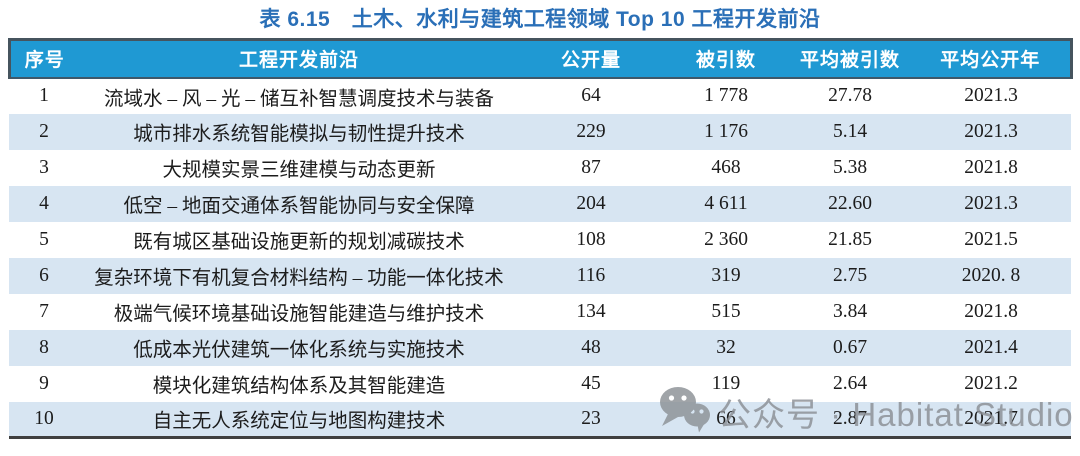  Describe the element at coordinates (299, 134) in the screenshot. I see `cell-front: 城市排水系统智能模拟与韧性提升技术` at that location.